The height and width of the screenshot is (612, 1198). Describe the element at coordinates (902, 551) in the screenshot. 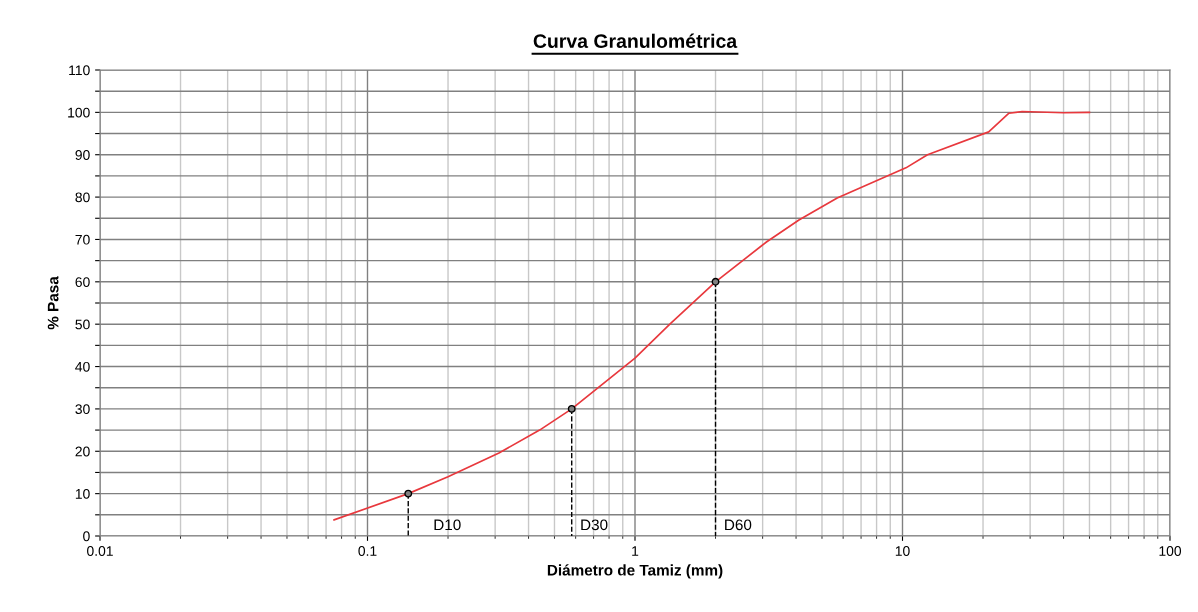

I see `x-tick-label: 10` at that location.